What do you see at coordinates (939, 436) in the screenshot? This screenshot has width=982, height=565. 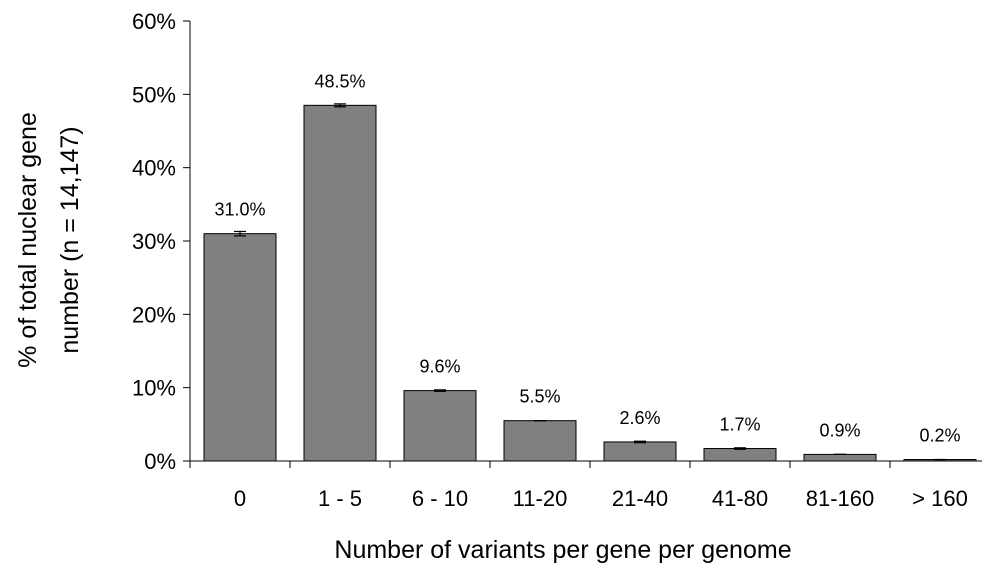 I see `bar-value-label: 0.2%` at bounding box center [939, 436].